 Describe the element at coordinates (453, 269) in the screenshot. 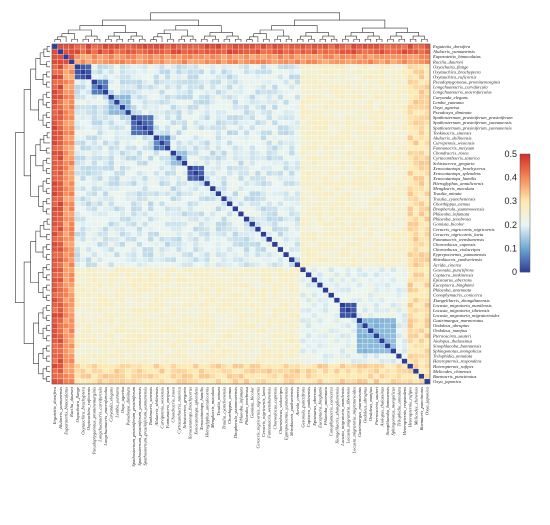

I see `row-label: Gesonula_punctifrons` at that location.